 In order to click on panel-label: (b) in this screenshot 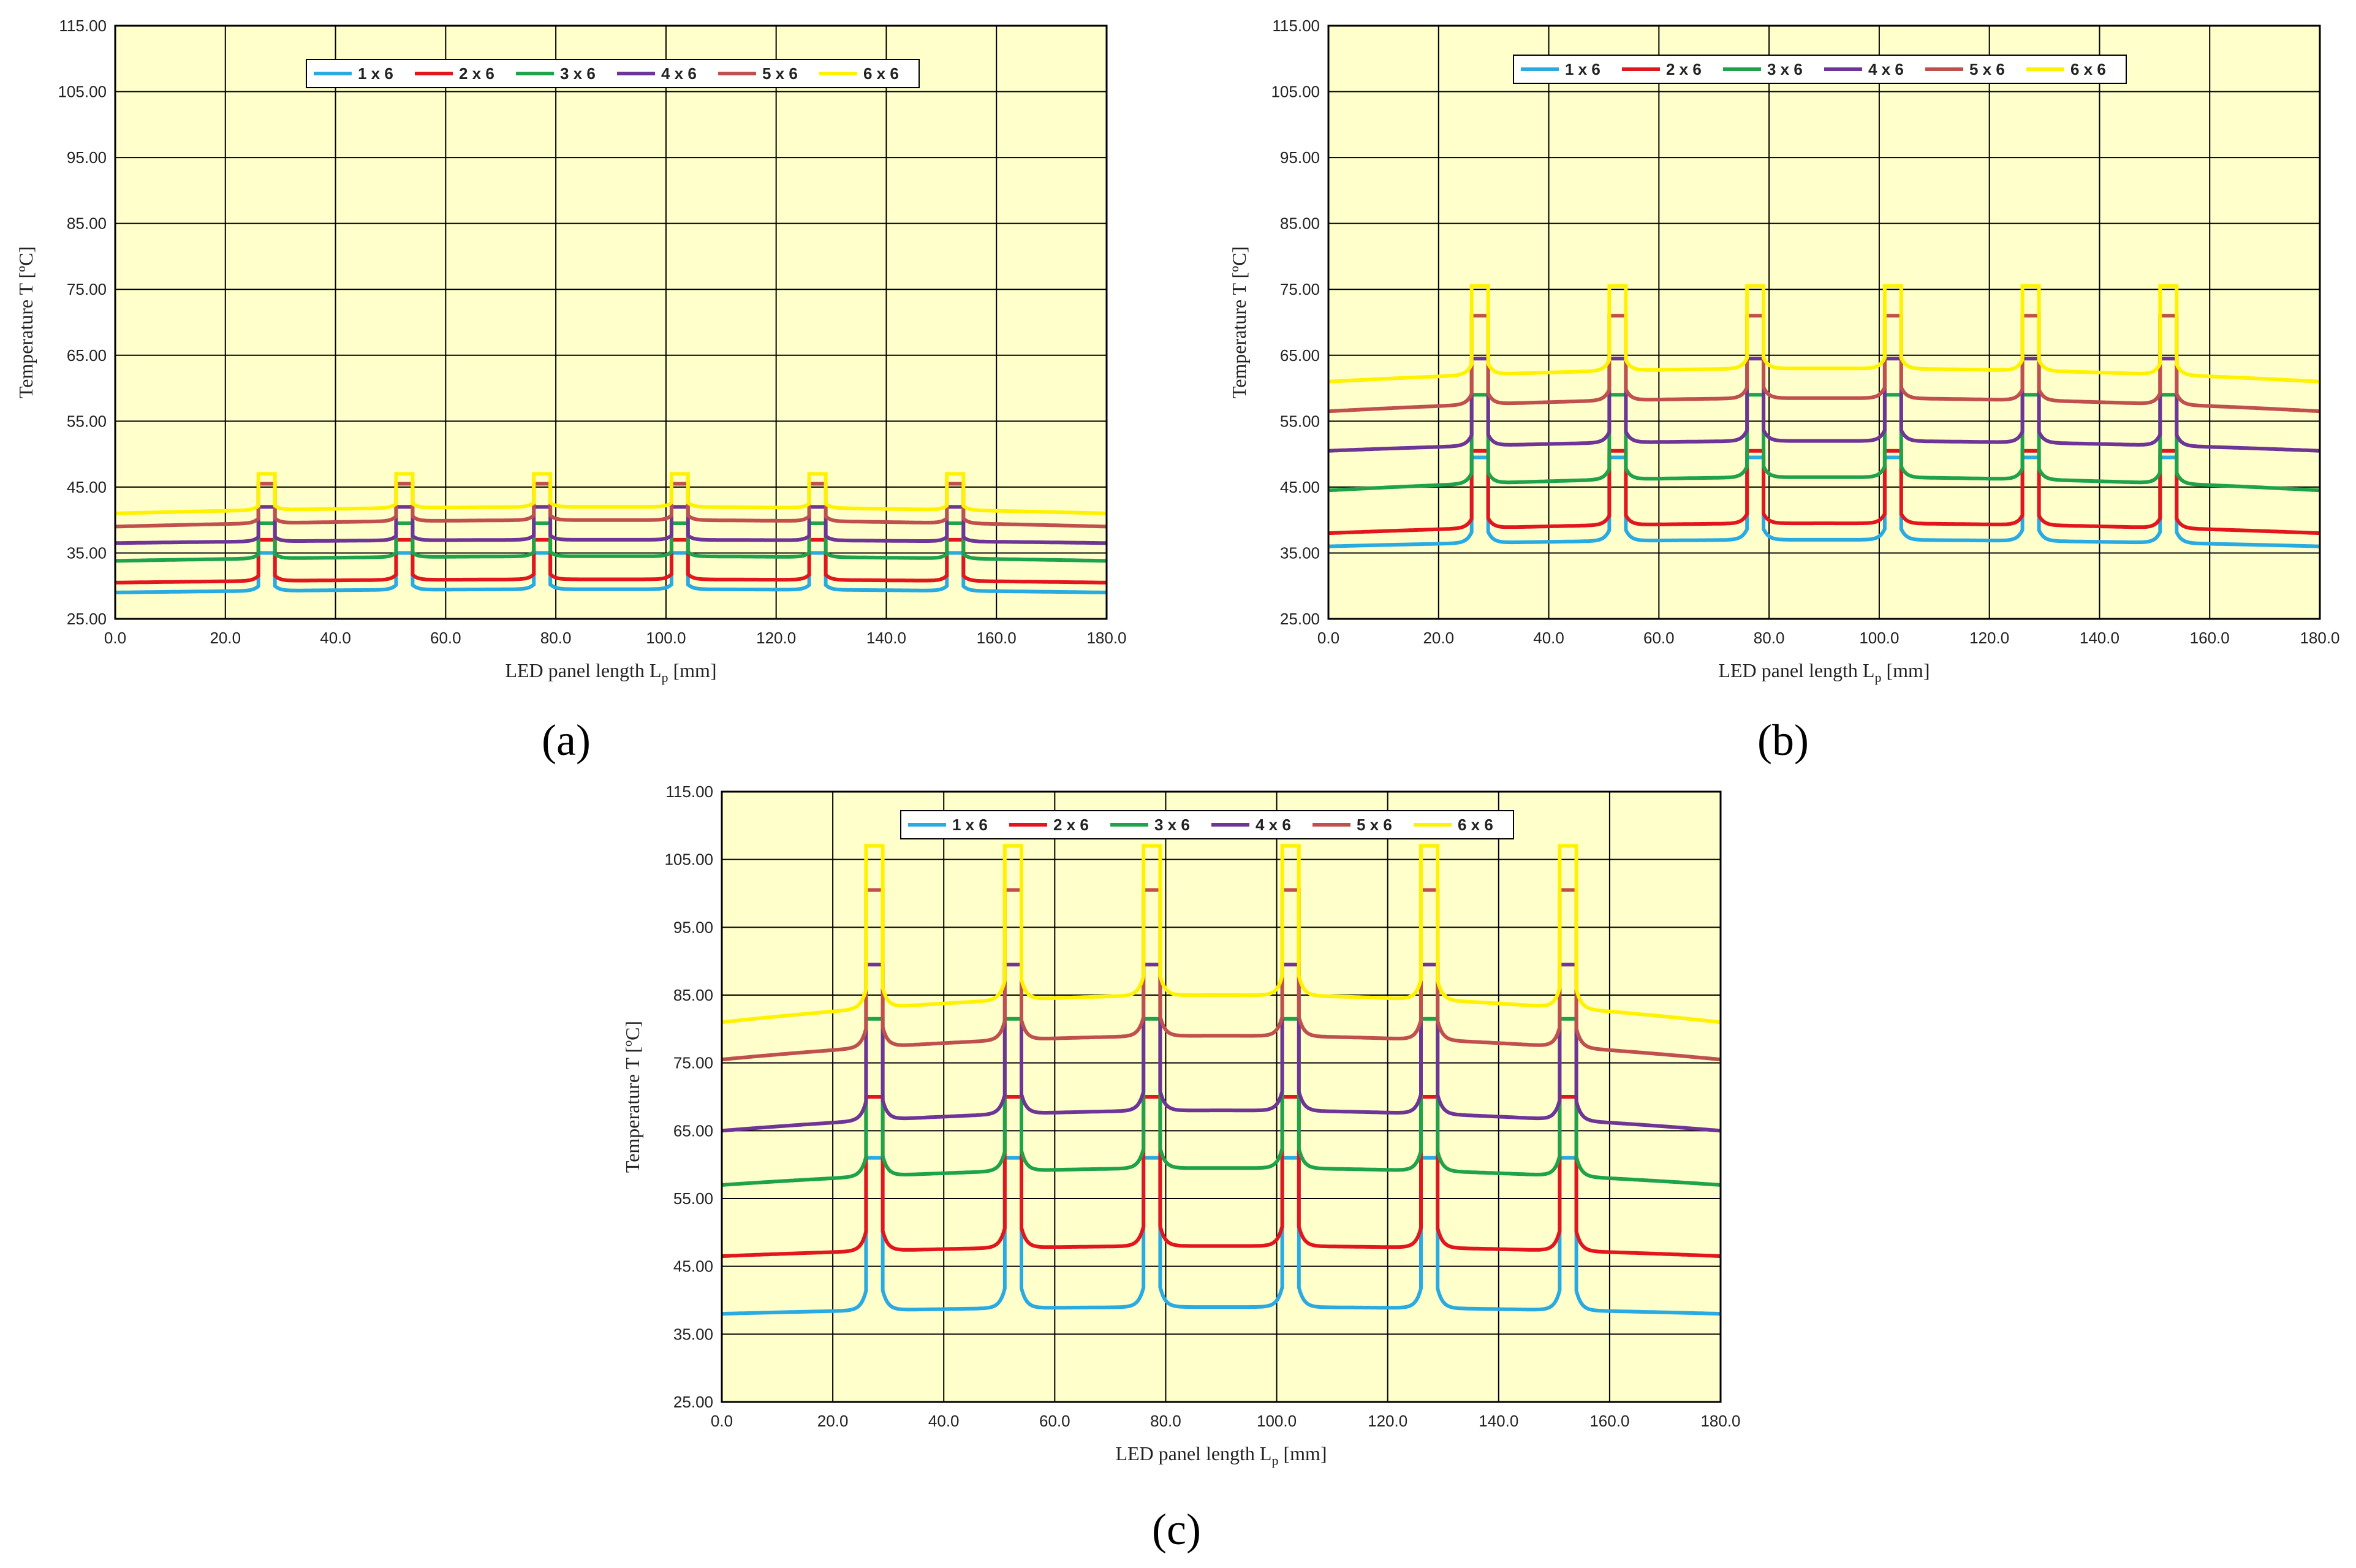, I will do `click(1783, 741)`.